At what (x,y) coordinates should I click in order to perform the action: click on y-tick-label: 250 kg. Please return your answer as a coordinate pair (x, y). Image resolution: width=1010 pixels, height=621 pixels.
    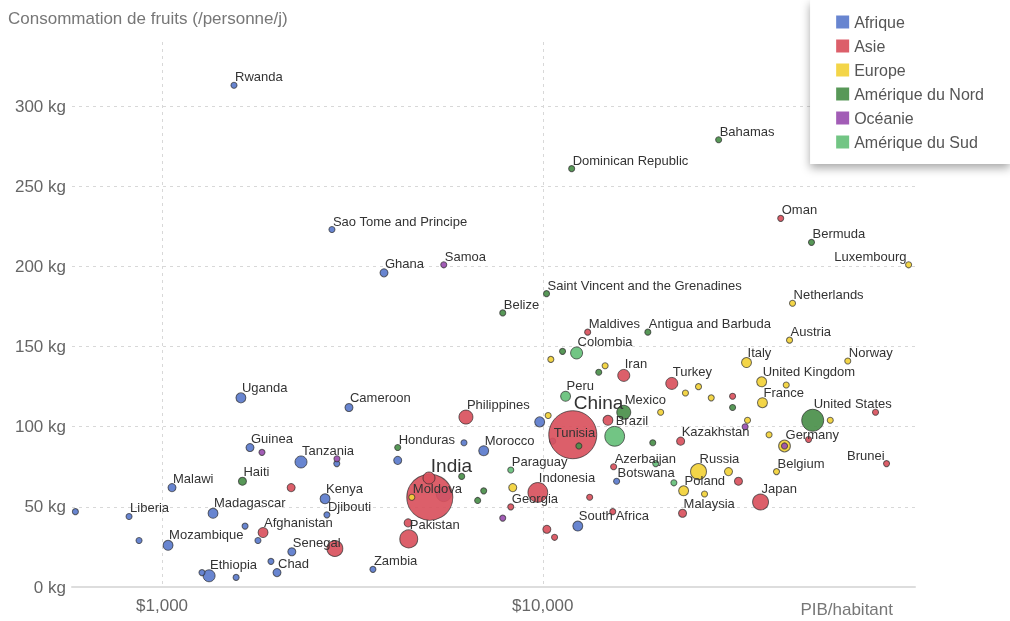
    Looking at the image, I should click on (40, 186).